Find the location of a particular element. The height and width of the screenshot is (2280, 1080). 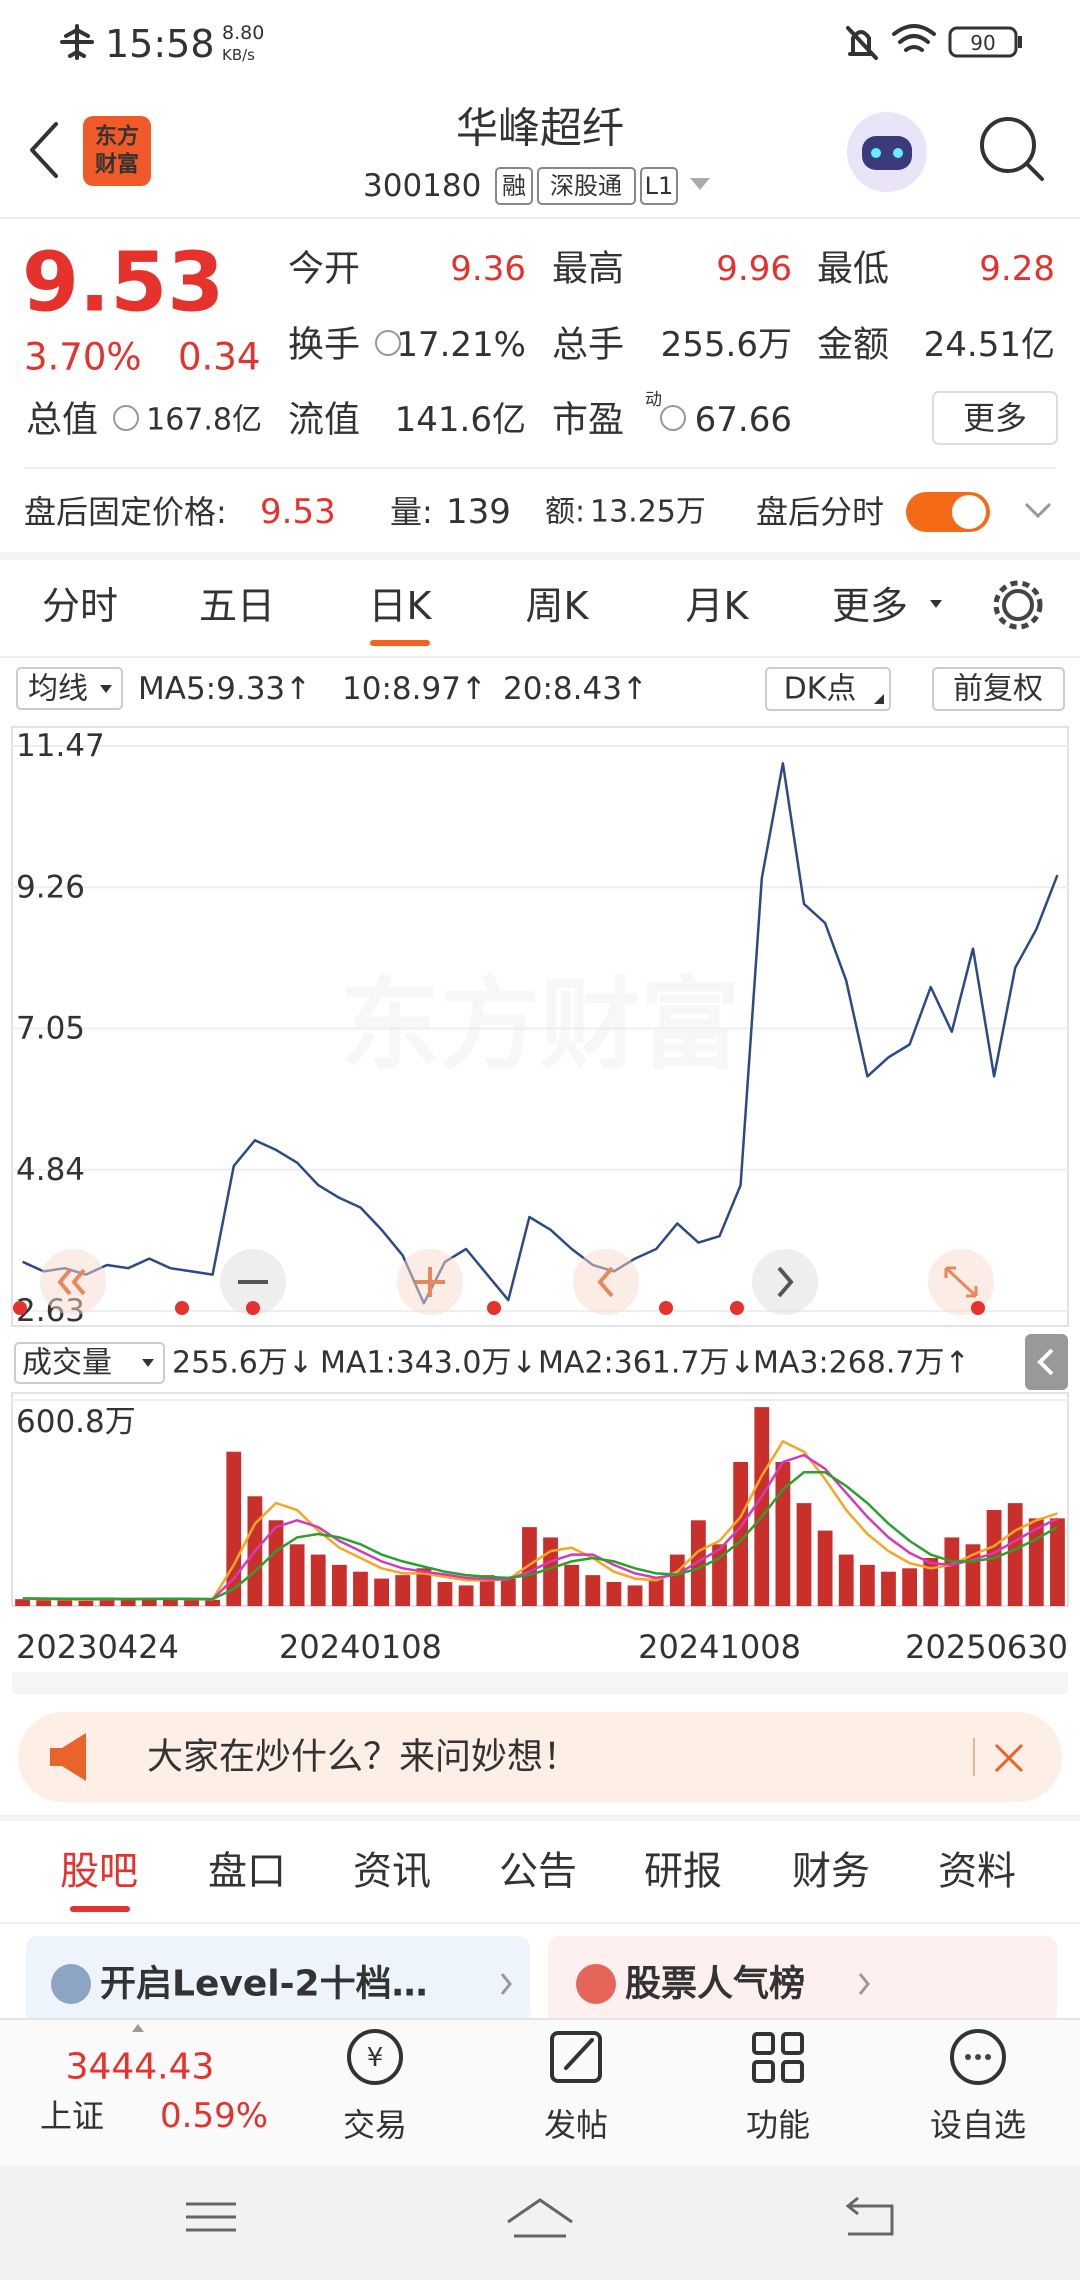

divider is located at coordinates (540, 1923).